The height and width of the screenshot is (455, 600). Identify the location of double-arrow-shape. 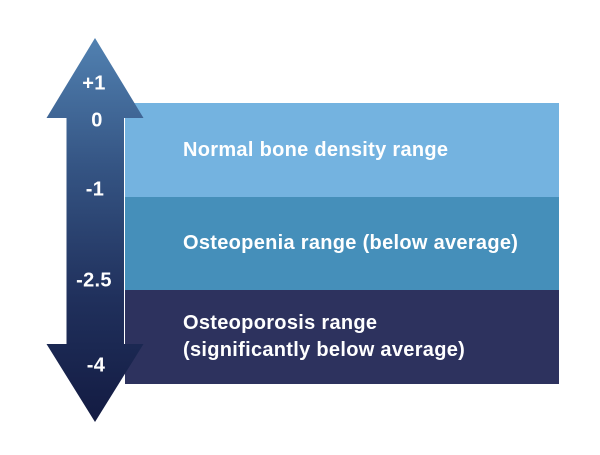
(95, 230).